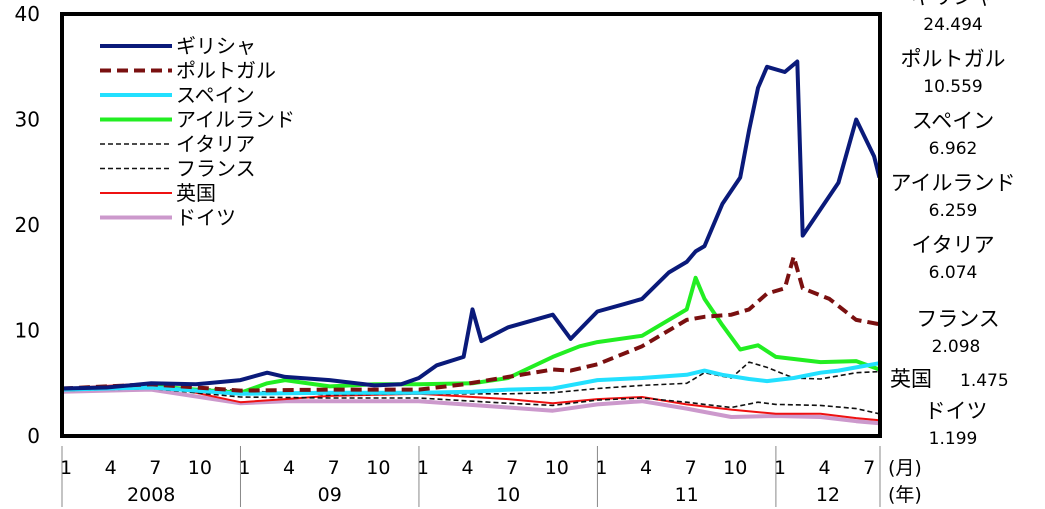 Image resolution: width=1045 pixels, height=509 pixels. What do you see at coordinates (196, 193) in the screenshot?
I see `legend-label: 英国` at bounding box center [196, 193].